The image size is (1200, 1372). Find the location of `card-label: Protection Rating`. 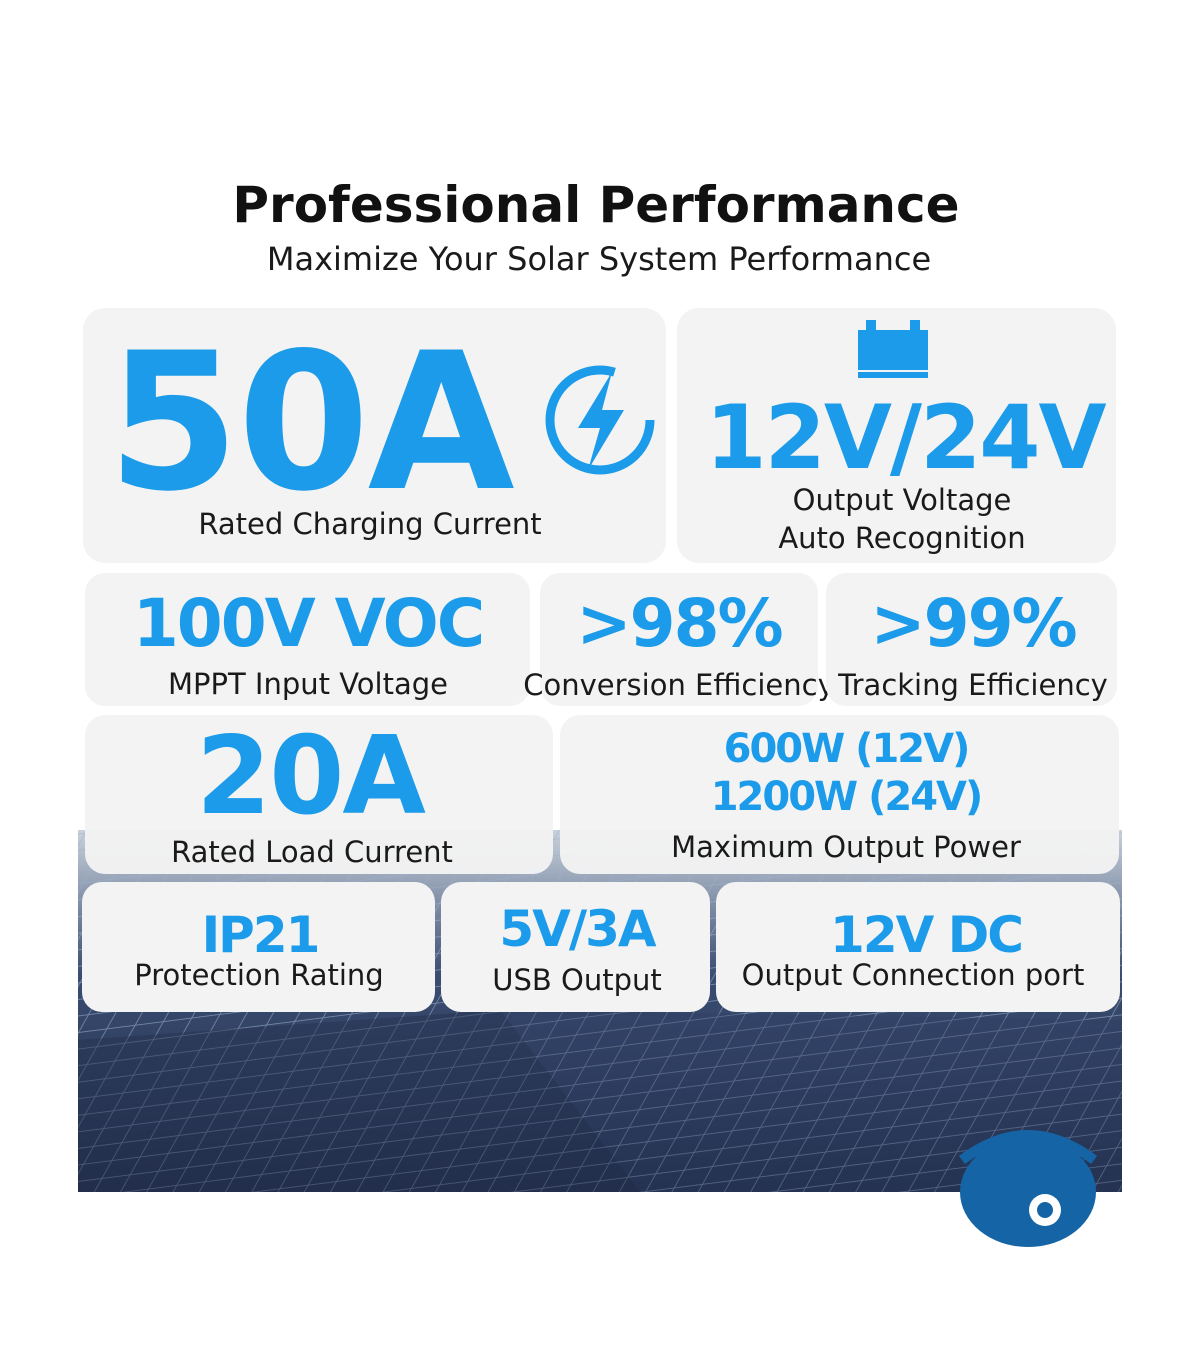

card-label: Protection Rating is located at coordinates (258, 975).